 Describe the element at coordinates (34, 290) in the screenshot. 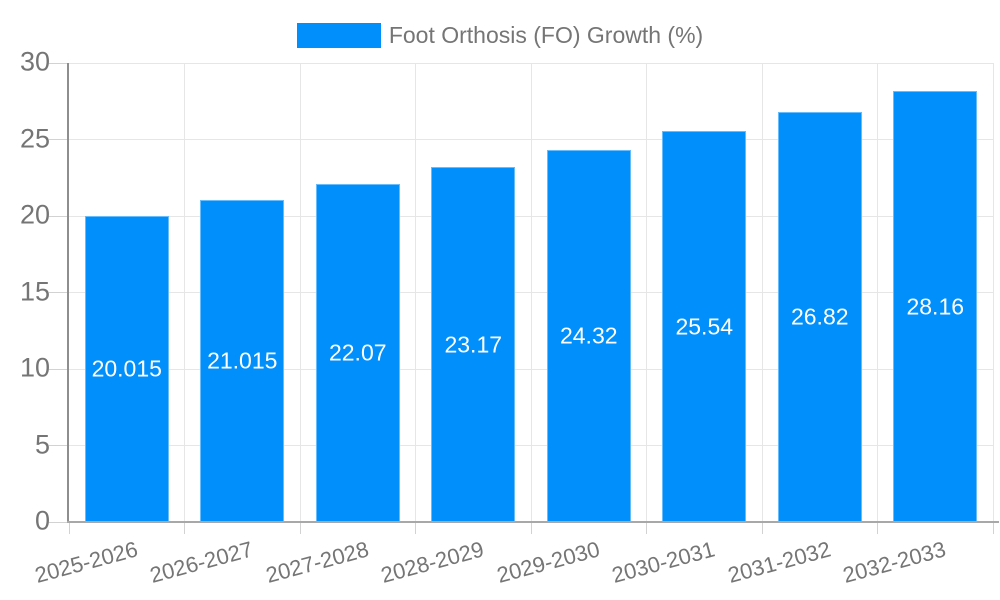

I see `y-axis-label: 15` at that location.